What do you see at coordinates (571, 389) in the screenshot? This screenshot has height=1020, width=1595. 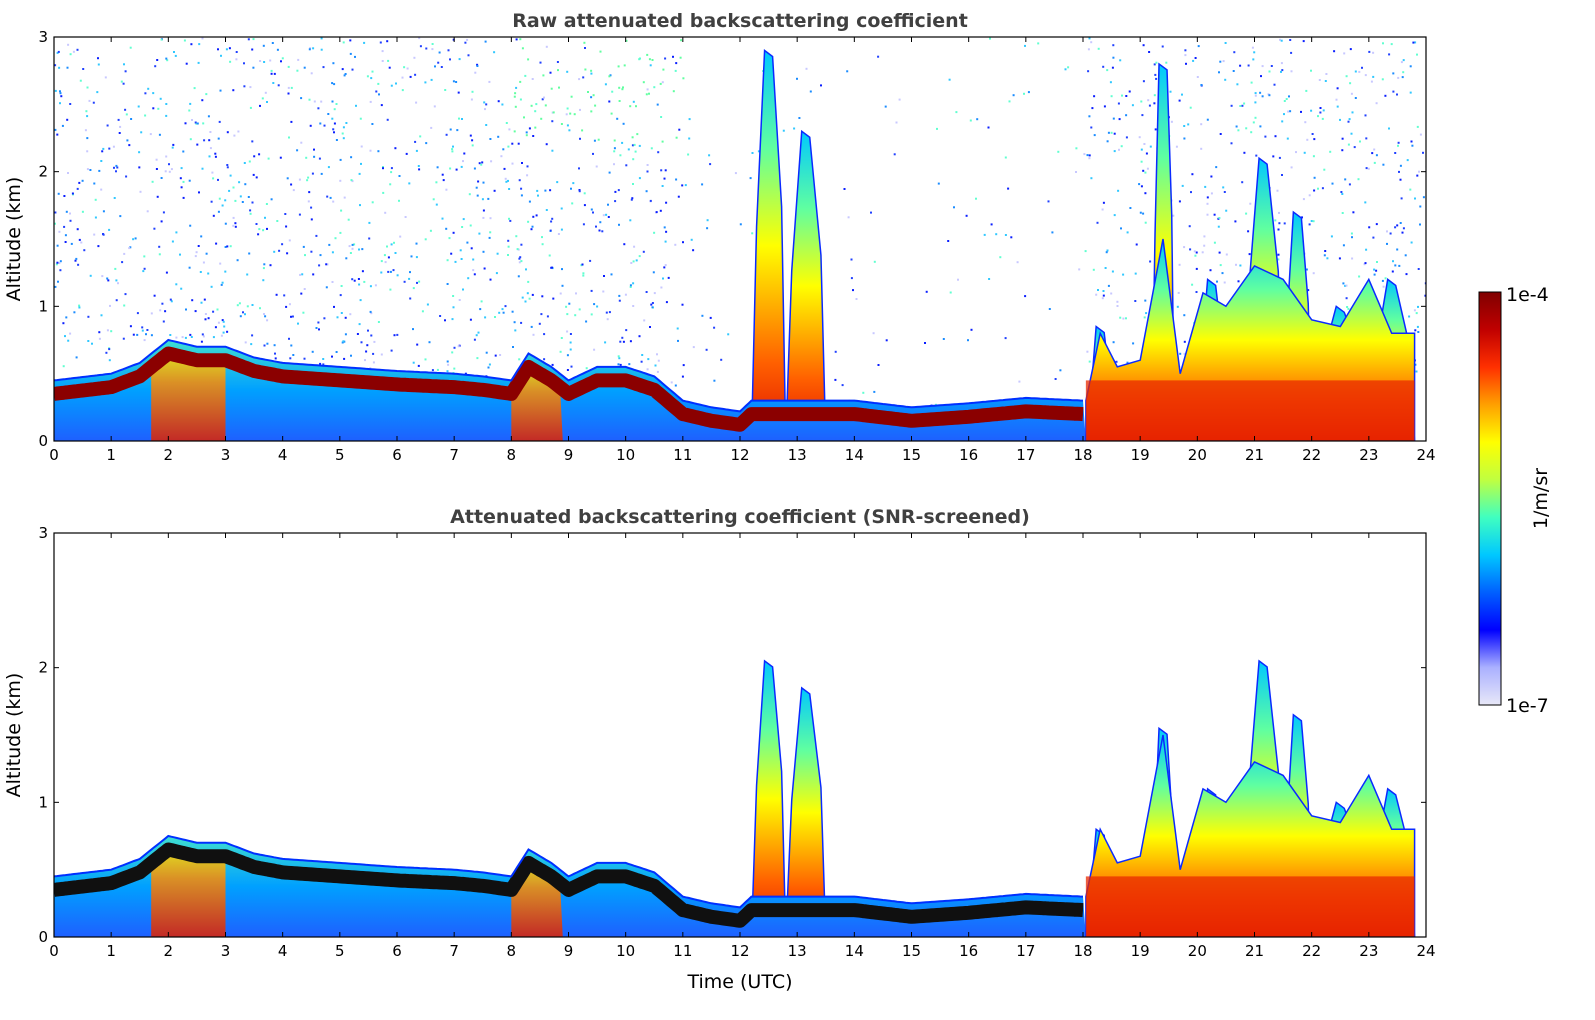 I see `boundary-layer-top-band` at bounding box center [571, 389].